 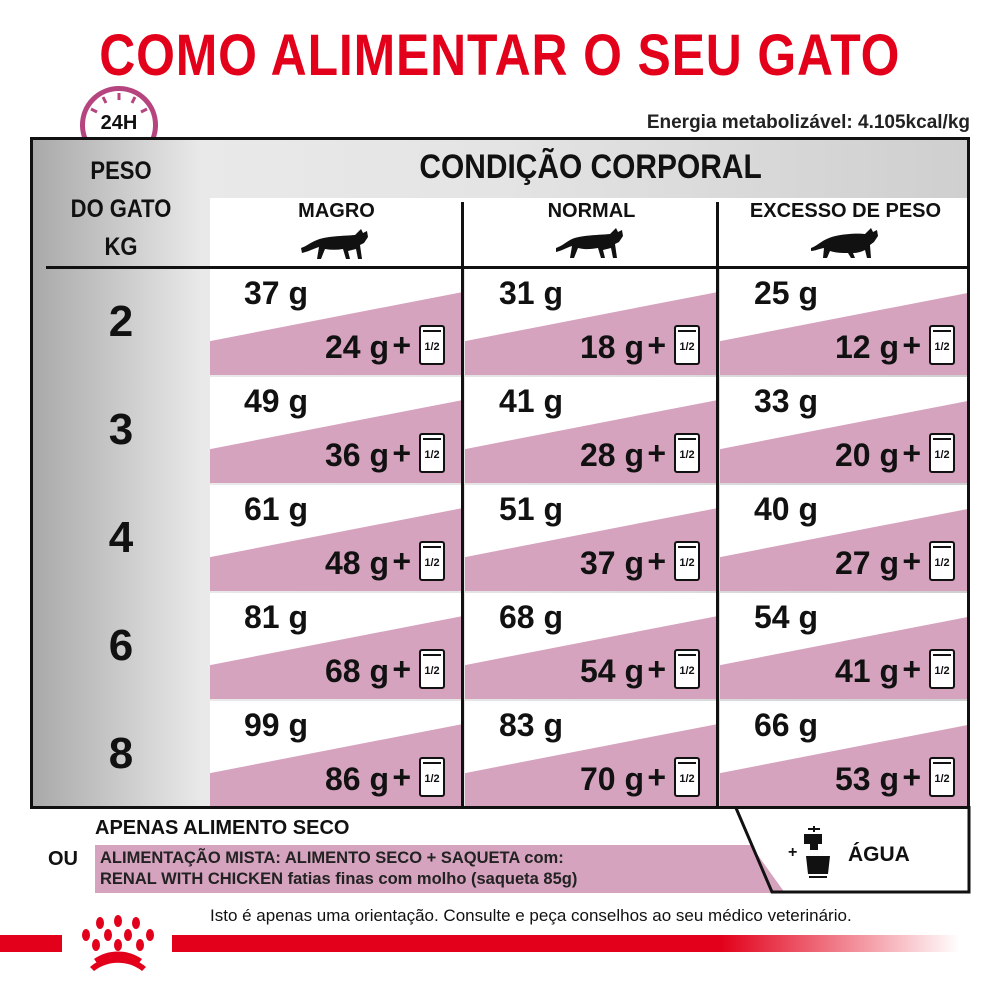 What do you see at coordinates (531, 617) in the screenshot?
I see `dry-only-amount: 68 g` at bounding box center [531, 617].